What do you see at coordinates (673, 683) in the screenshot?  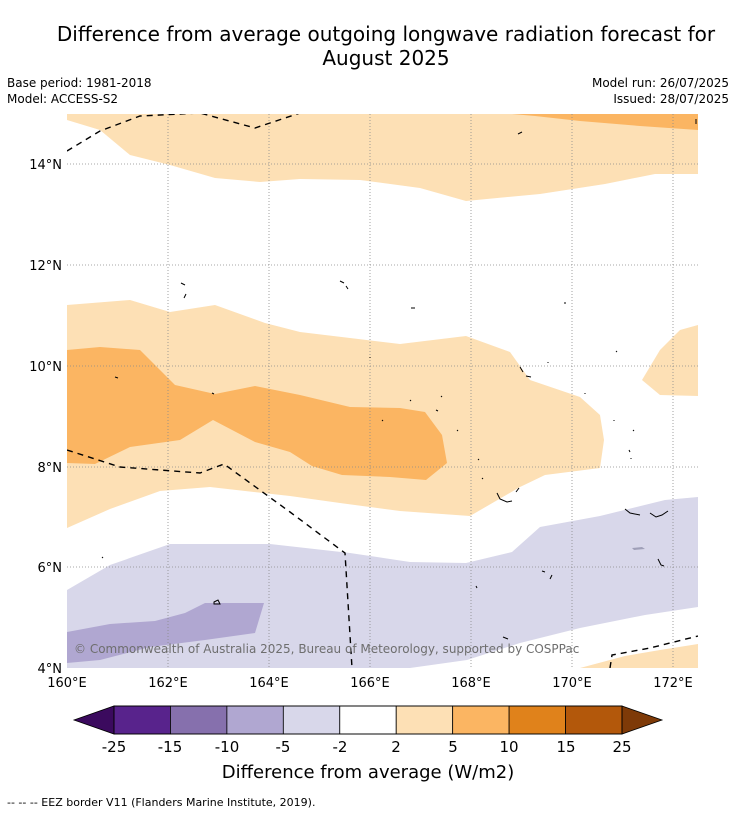 I see `lon-label-172e: 172°E` at bounding box center [673, 683].